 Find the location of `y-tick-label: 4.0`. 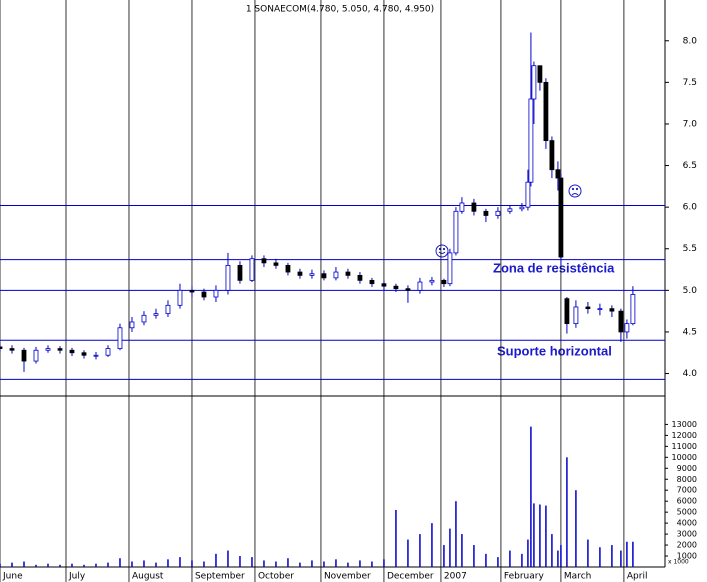

y-tick-label: 4.0 is located at coordinates (690, 374).